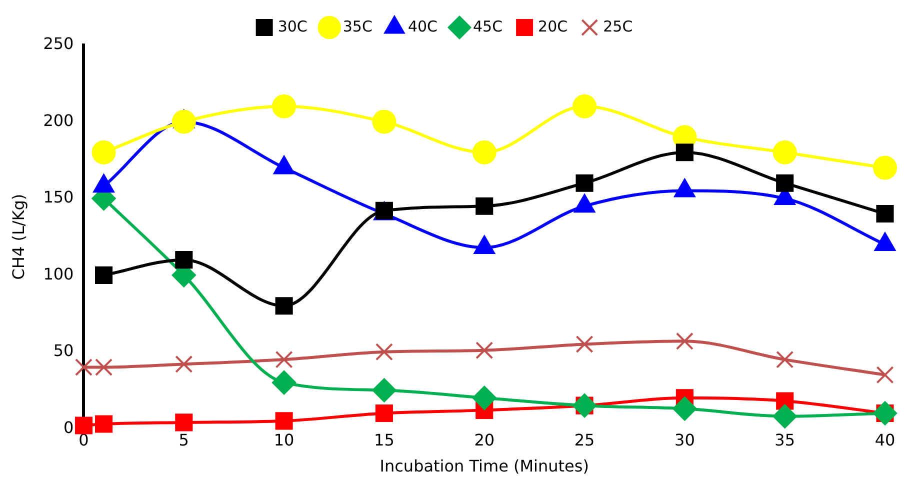  What do you see at coordinates (183, 440) in the screenshot?
I see `x-tick-label: 5` at bounding box center [183, 440].